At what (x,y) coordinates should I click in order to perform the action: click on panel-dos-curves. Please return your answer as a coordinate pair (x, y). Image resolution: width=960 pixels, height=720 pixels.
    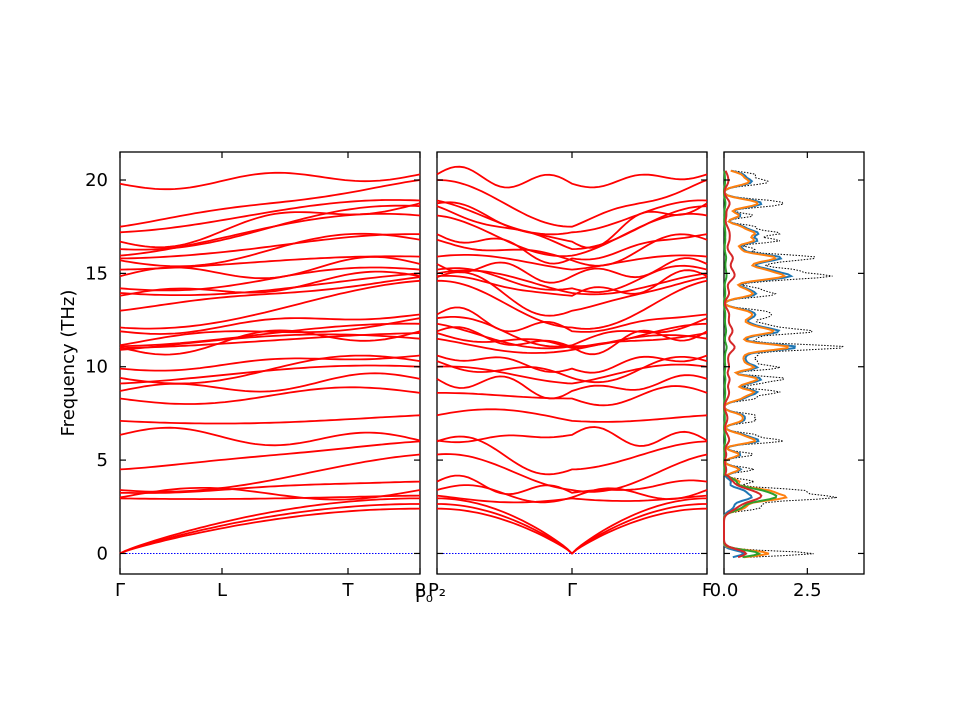
    Looking at the image, I should click on (783, 364).